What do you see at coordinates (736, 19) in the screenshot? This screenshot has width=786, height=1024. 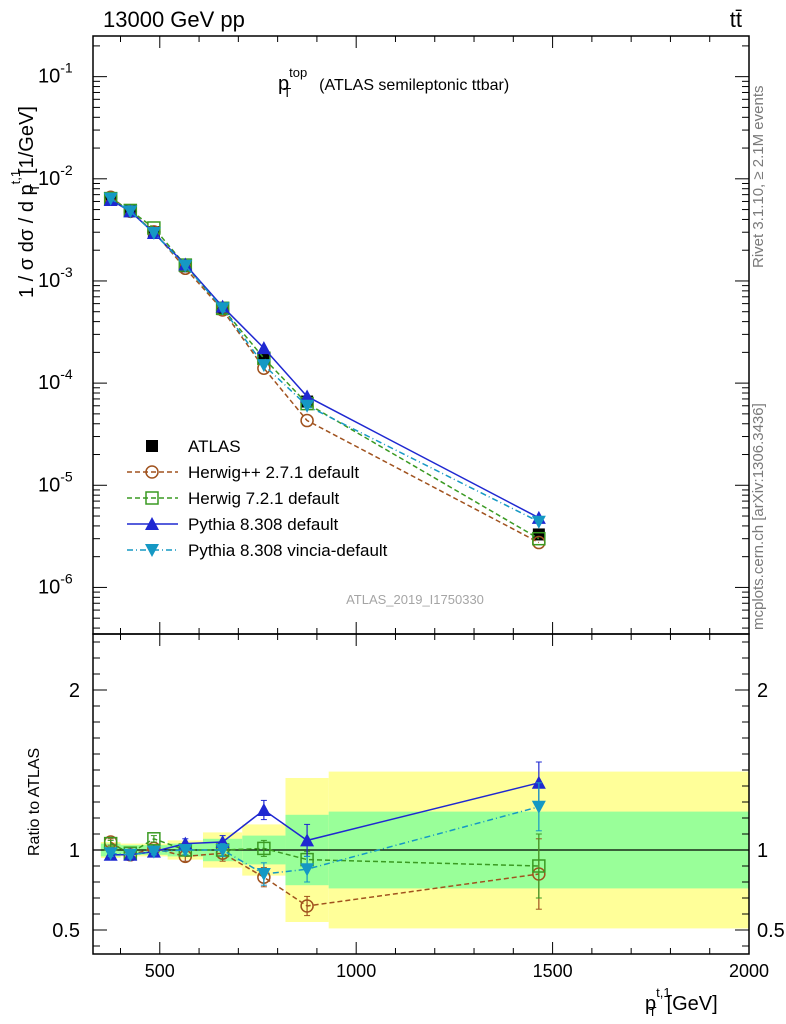 I see `header-process-label: tt̄` at bounding box center [736, 19].